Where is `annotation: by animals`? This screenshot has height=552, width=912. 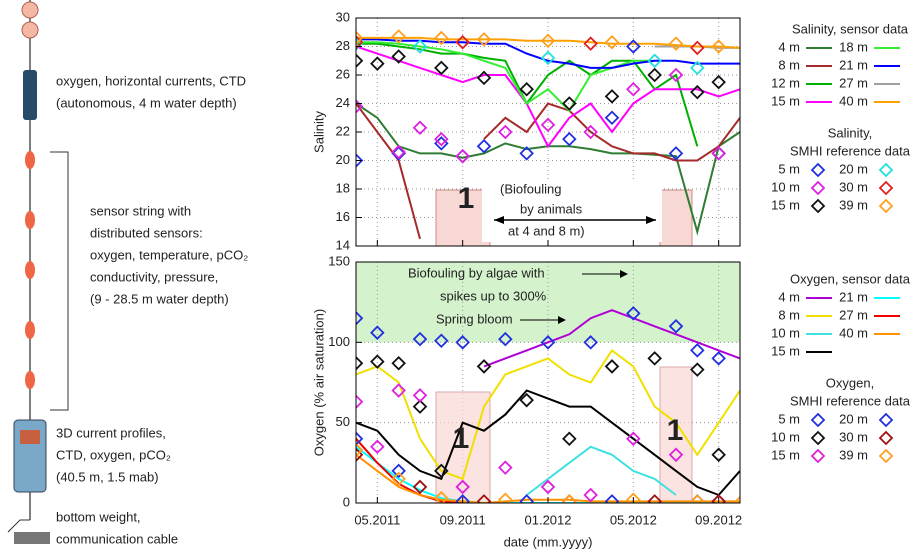
annotation: by animals is located at coordinates (551, 208).